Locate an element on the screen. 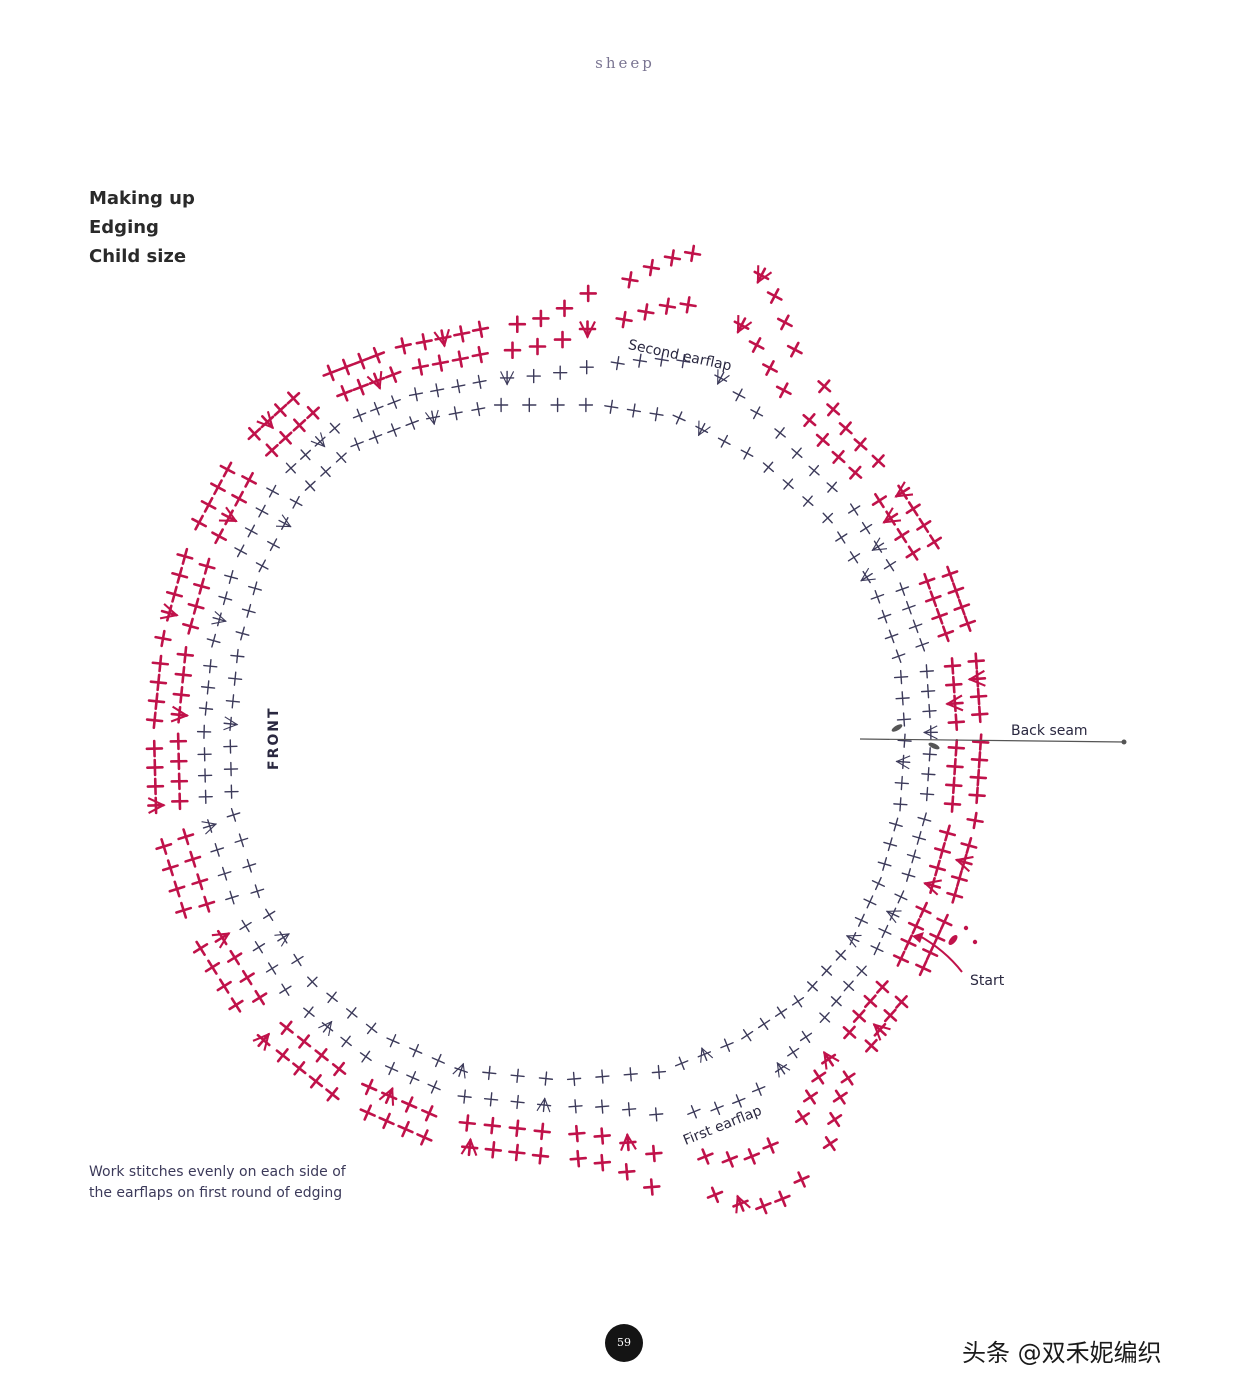  start-label: Start is located at coordinates (987, 981).